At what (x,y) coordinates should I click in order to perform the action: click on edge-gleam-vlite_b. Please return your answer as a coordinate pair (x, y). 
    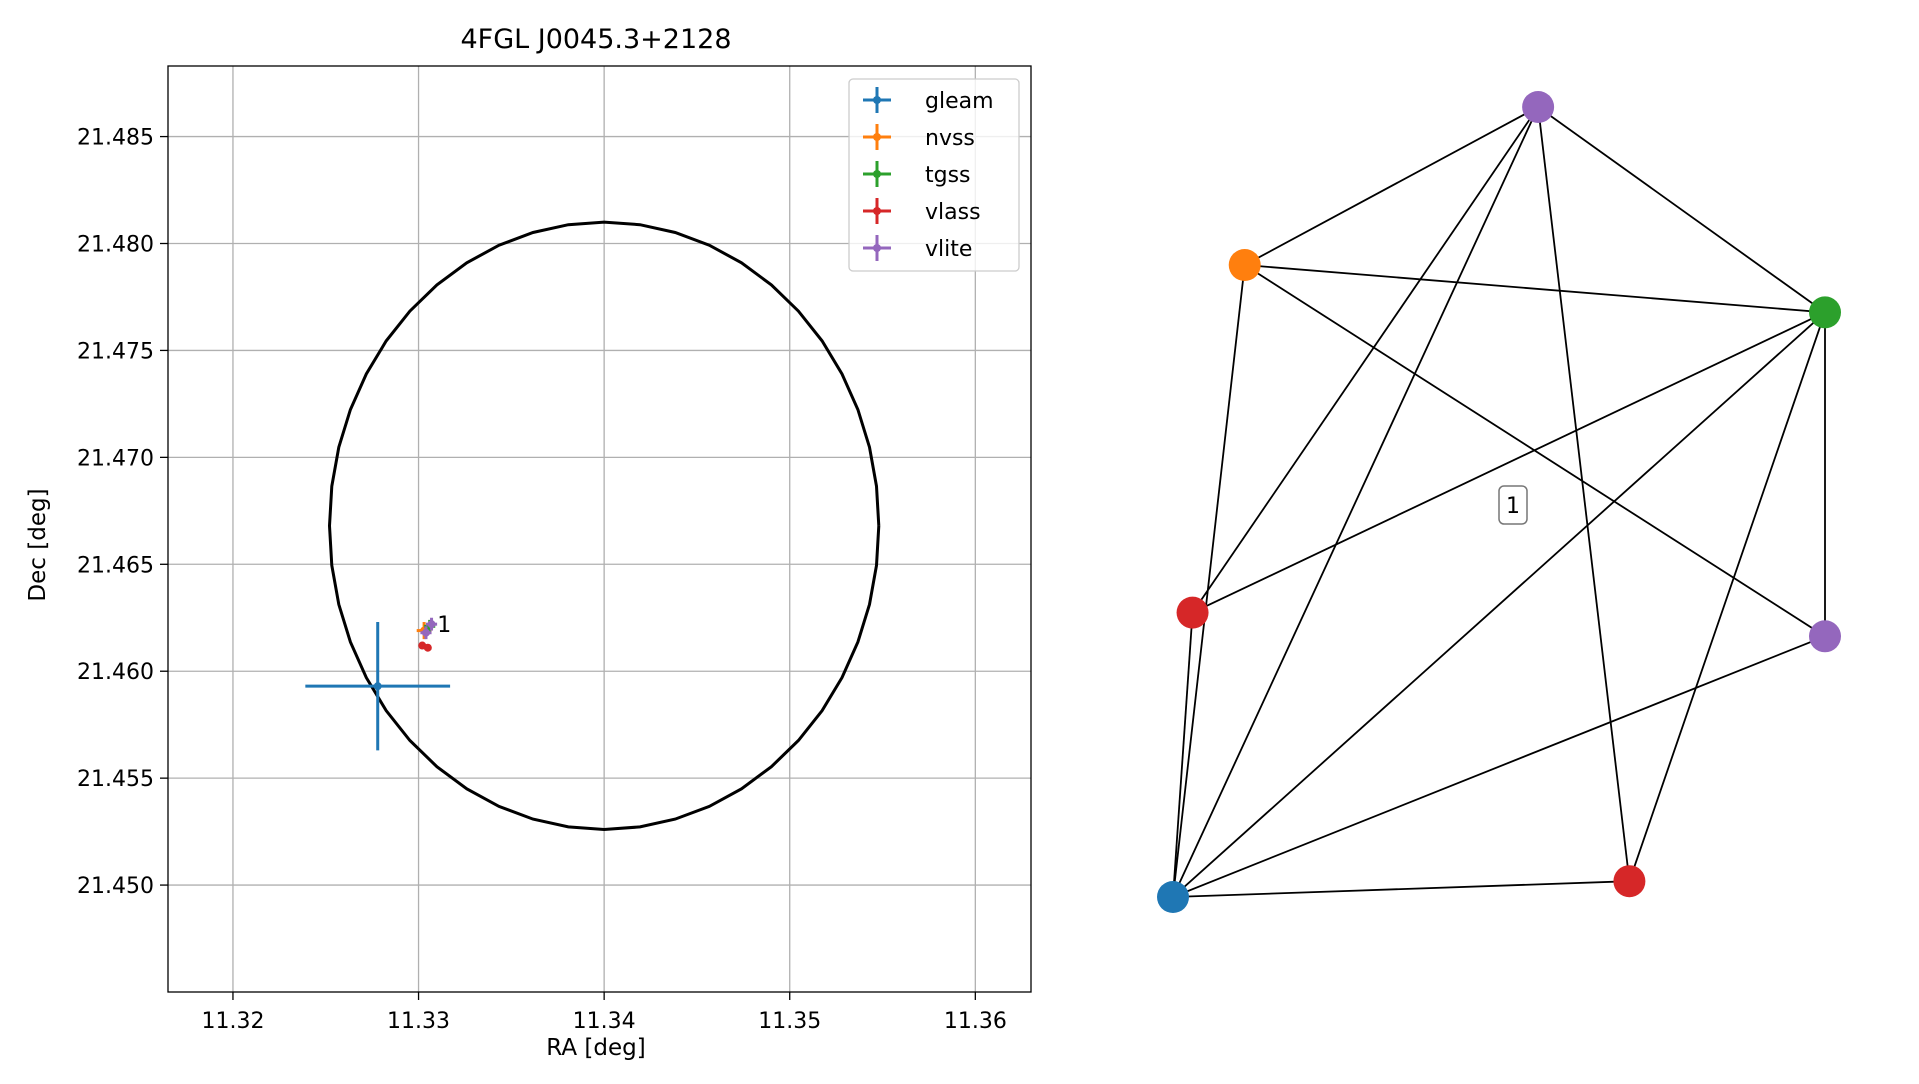
    Looking at the image, I should click on (1499, 766).